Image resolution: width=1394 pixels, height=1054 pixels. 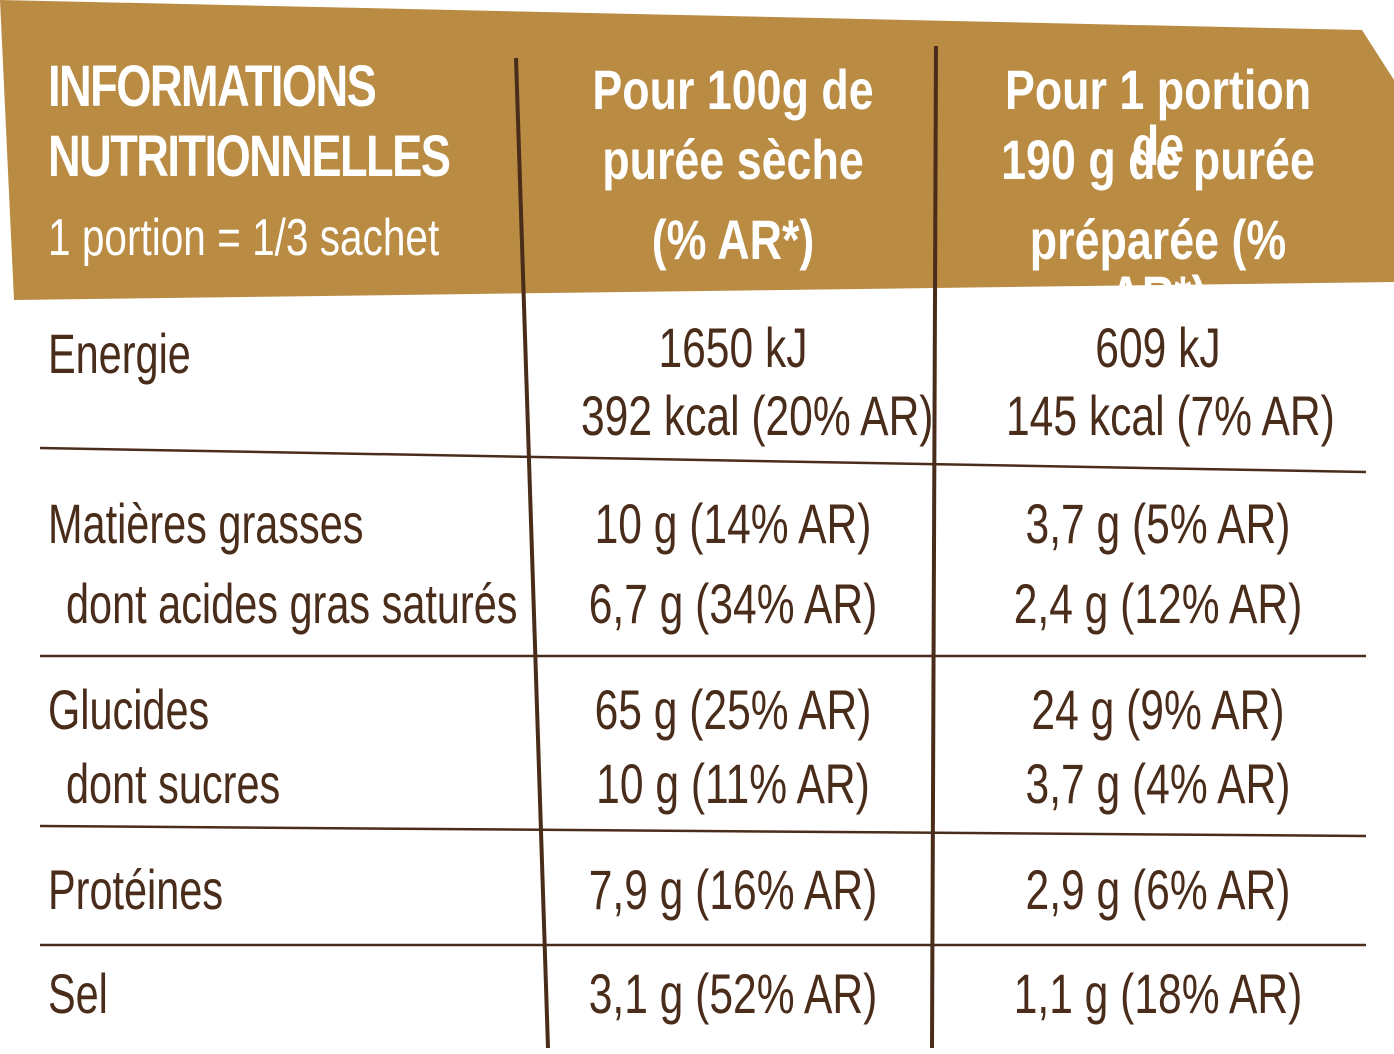 What do you see at coordinates (119, 353) in the screenshot?
I see `row-label-energie: Energie` at bounding box center [119, 353].